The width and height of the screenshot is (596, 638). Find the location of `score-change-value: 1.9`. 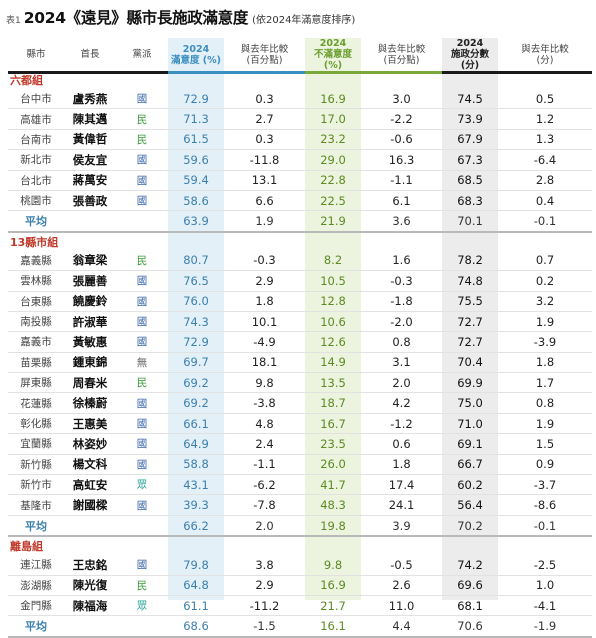

score-change-value: 1.9 is located at coordinates (545, 322).